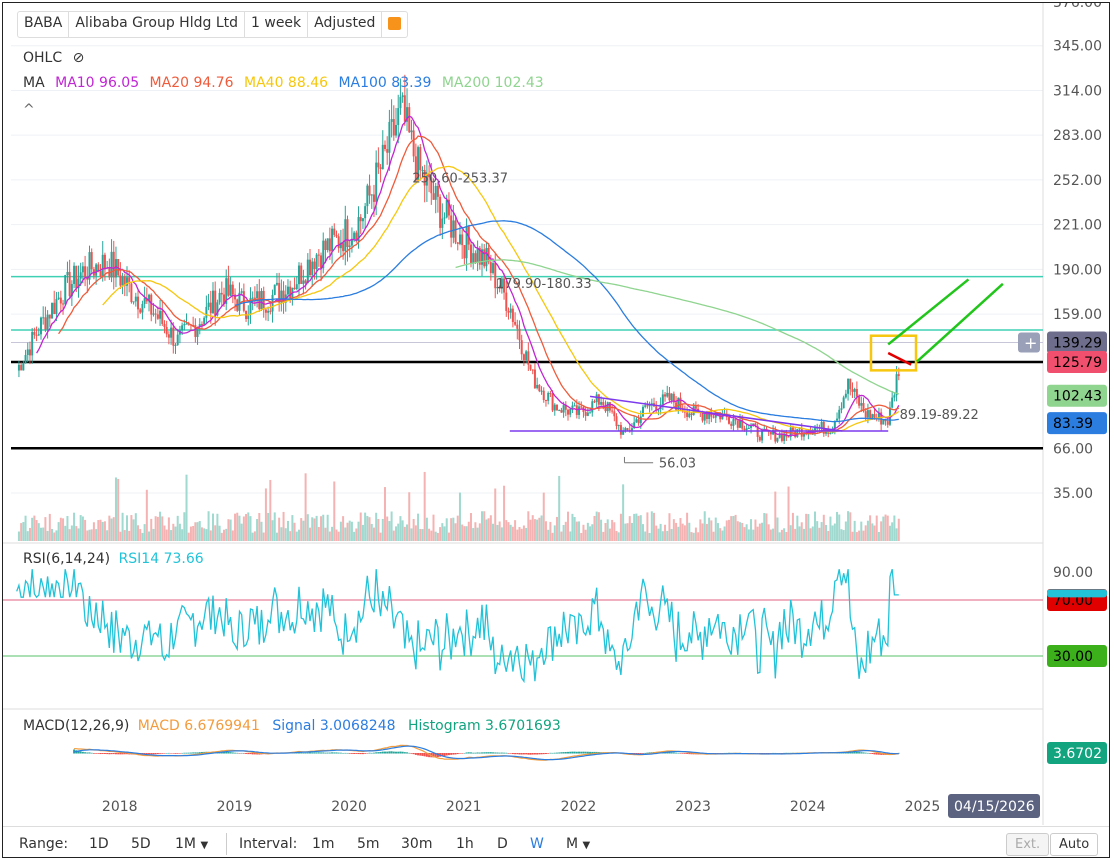 Image resolution: width=1114 pixels, height=862 pixels. Describe the element at coordinates (99, 844) in the screenshot. I see `range-1d: 1D` at that location.